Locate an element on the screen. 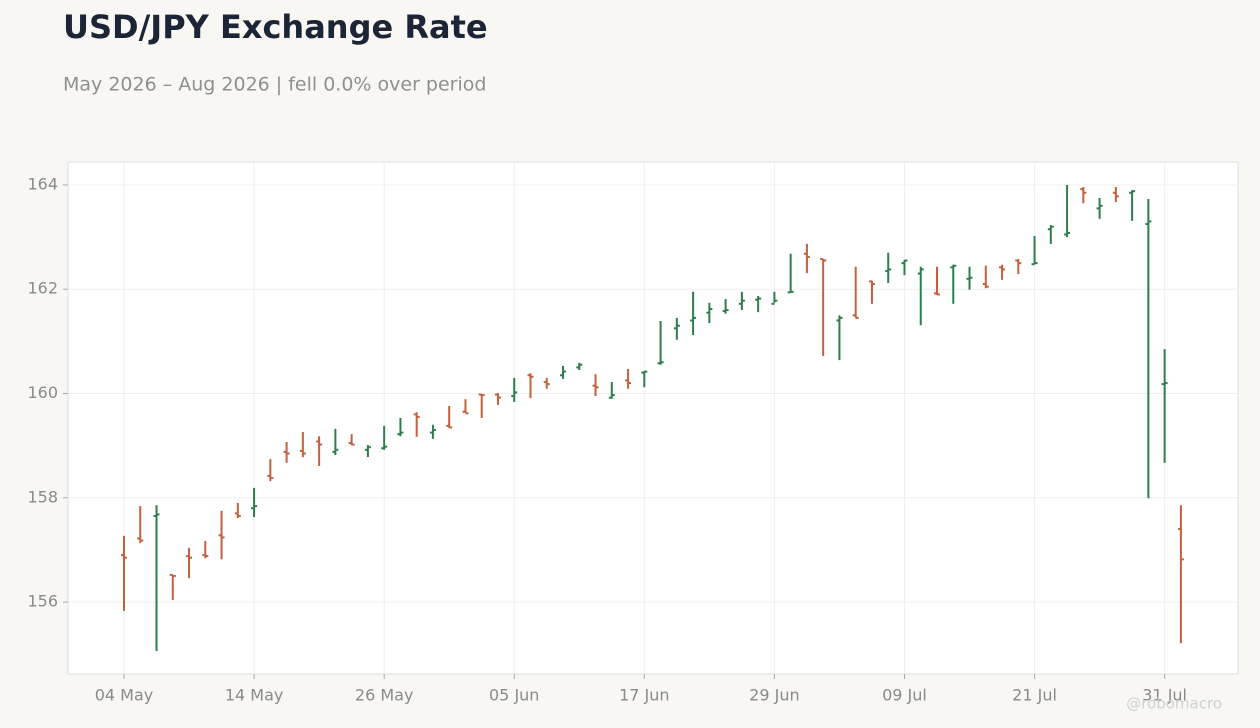 The width and height of the screenshot is (1260, 728). x-tick-label: 04 May is located at coordinates (124, 695).